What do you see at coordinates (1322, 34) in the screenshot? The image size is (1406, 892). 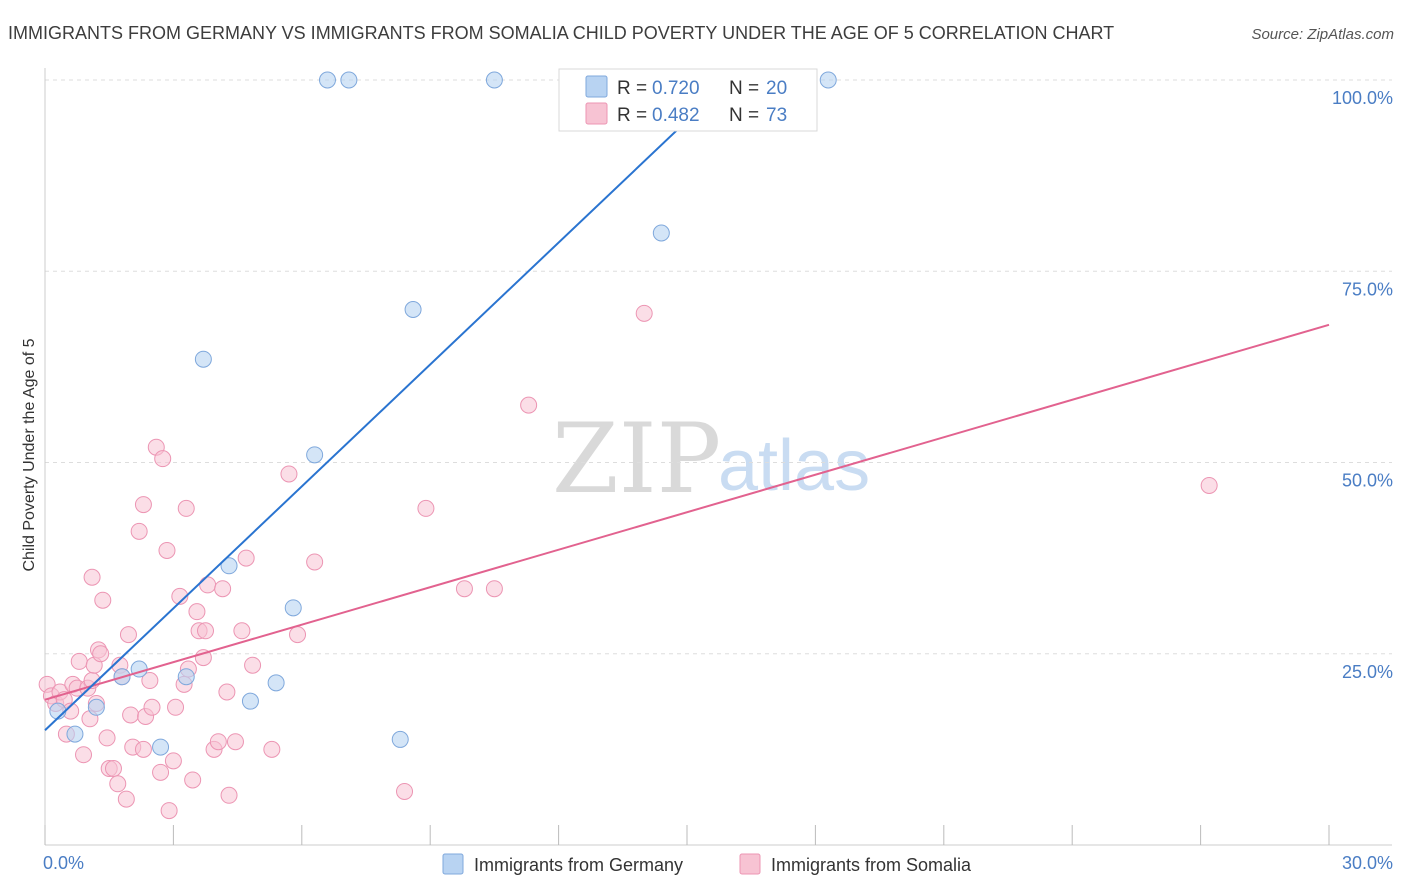 I see `chart-source: Source: ZipAtlas.com` at bounding box center [1322, 34].